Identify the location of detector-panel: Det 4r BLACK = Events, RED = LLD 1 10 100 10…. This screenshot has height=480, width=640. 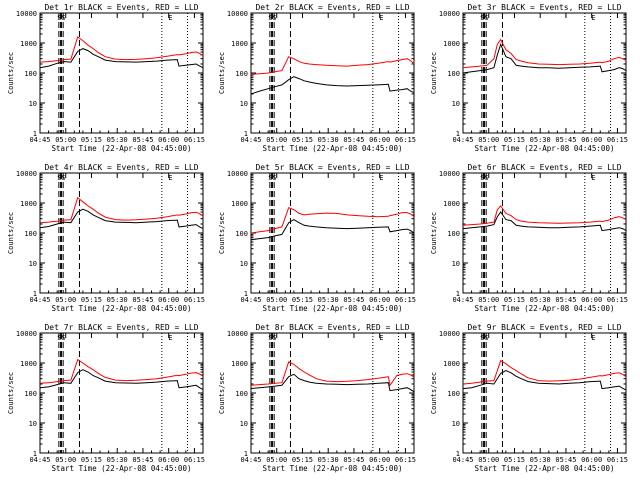
(106, 238).